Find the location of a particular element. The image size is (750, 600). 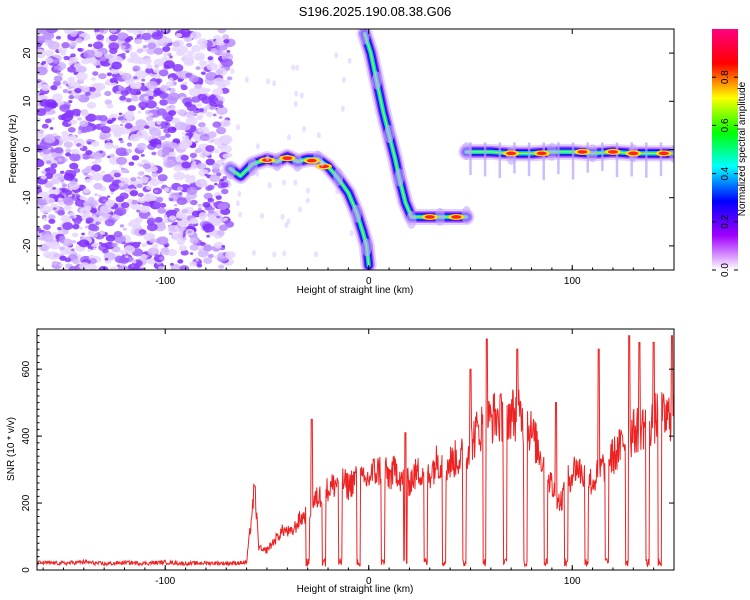

hot-spot is located at coordinates (633, 153).